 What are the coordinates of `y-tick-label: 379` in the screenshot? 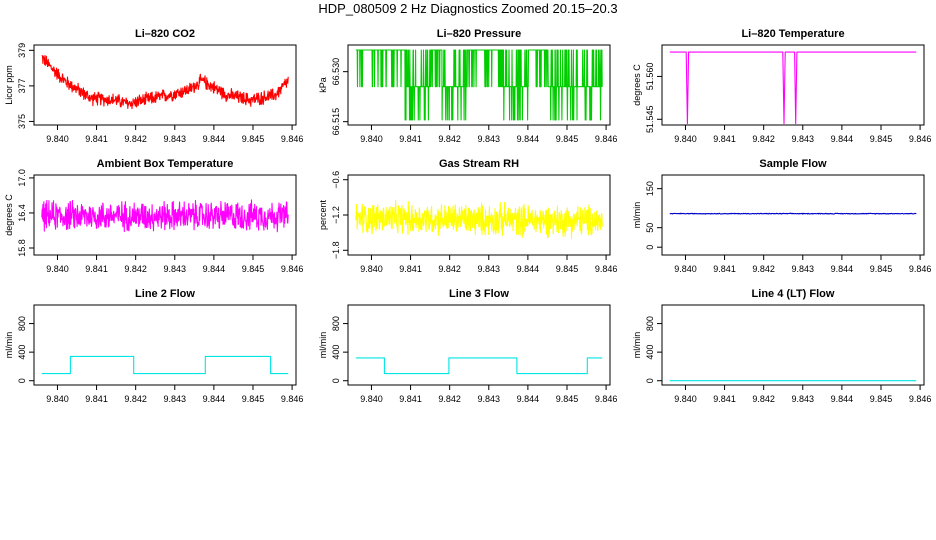 It's located at (22, 50).